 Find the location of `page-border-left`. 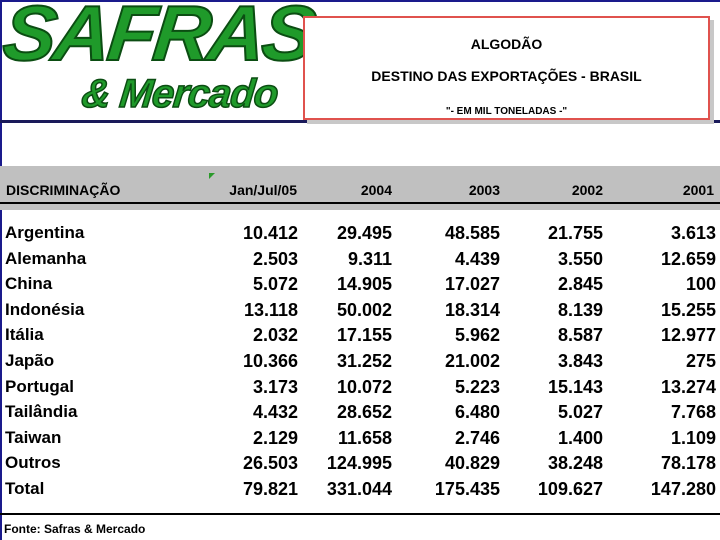

page-border-left is located at coordinates (1, 270).